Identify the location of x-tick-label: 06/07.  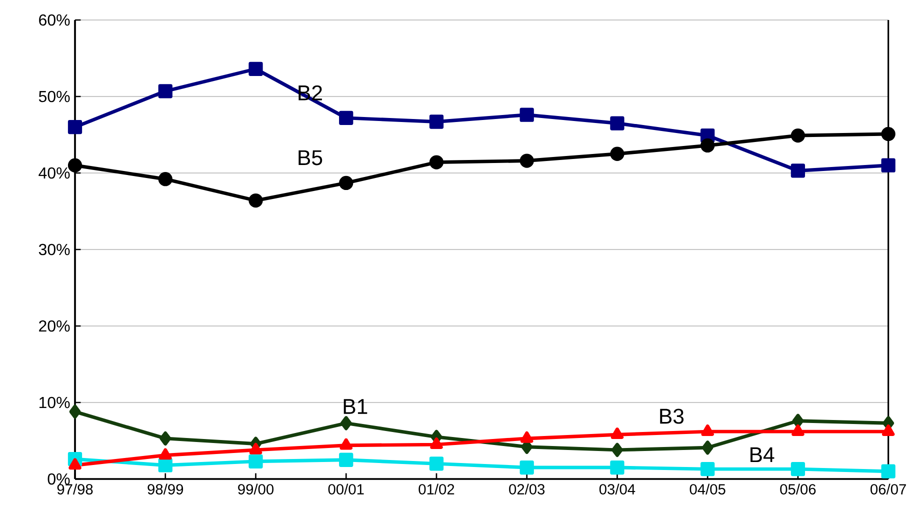
(888, 489).